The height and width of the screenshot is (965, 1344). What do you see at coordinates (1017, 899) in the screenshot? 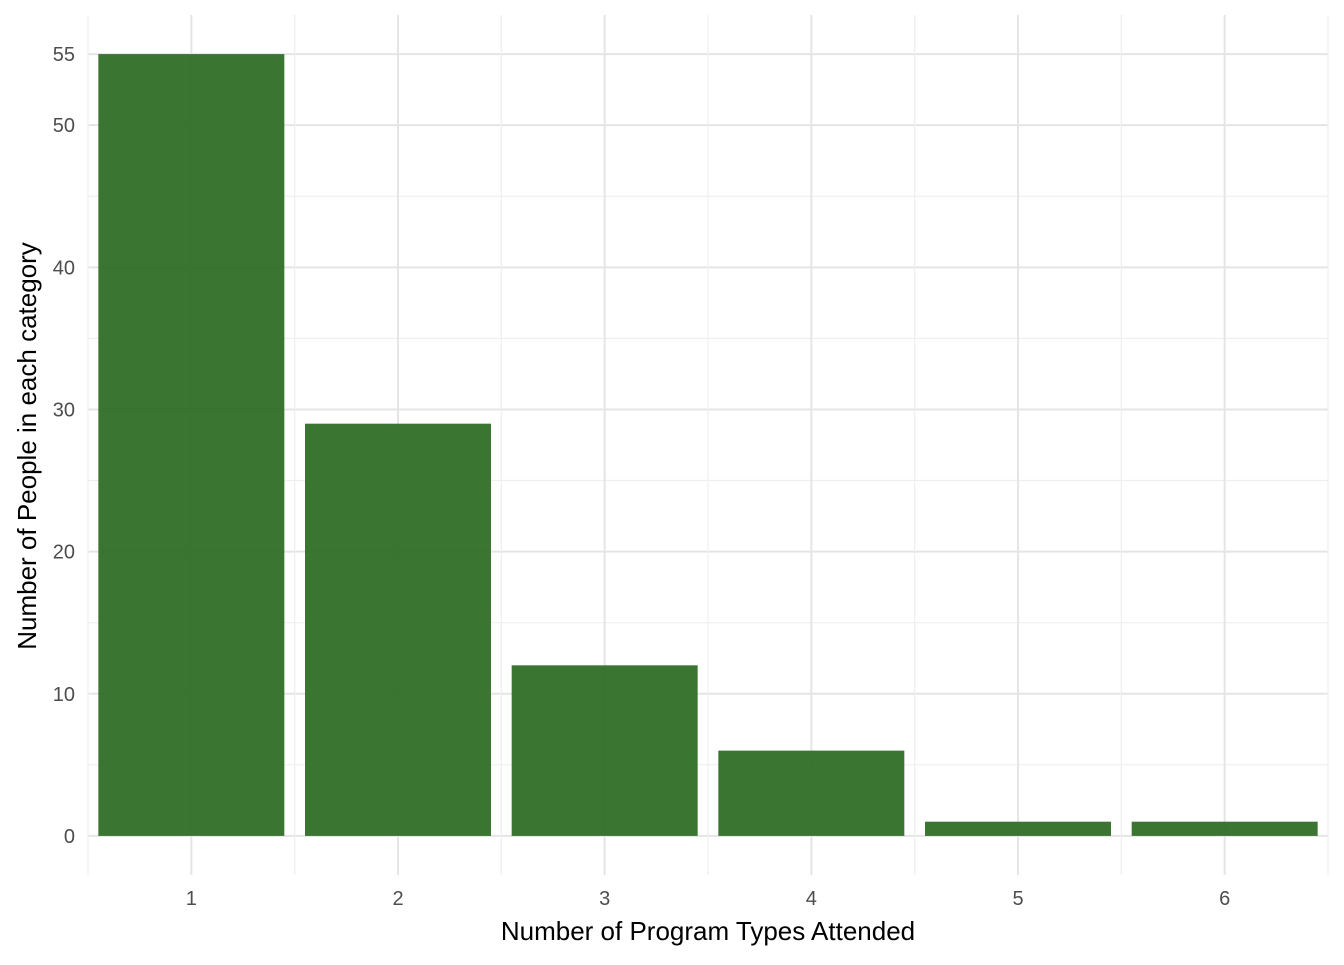
I see `x-tick-label: 5` at bounding box center [1017, 899].